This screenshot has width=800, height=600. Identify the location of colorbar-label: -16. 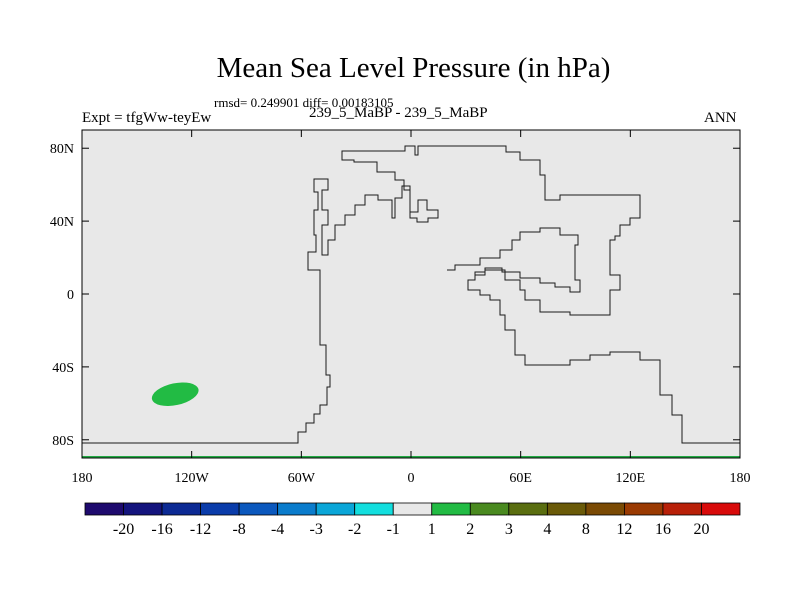
(161, 529).